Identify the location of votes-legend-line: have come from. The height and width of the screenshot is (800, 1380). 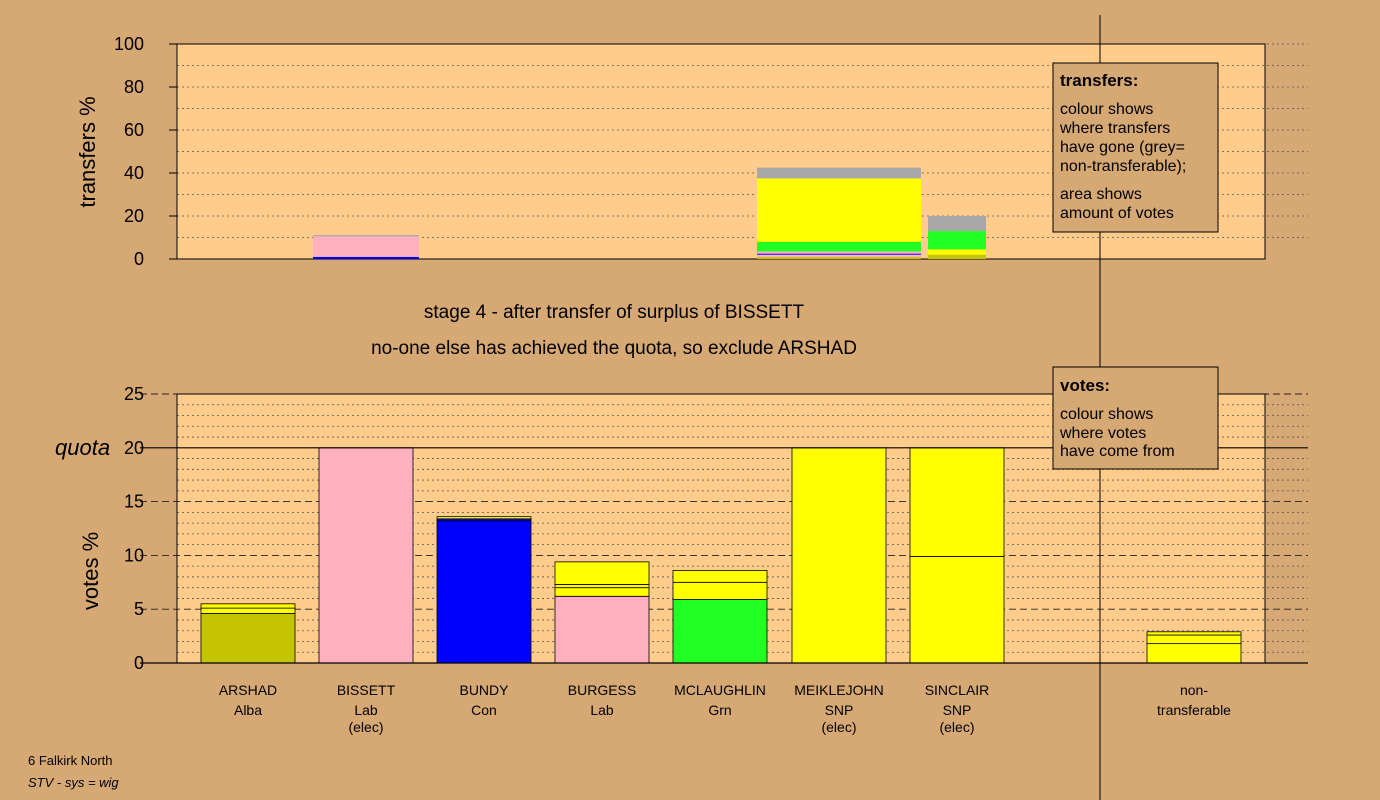
(1117, 451).